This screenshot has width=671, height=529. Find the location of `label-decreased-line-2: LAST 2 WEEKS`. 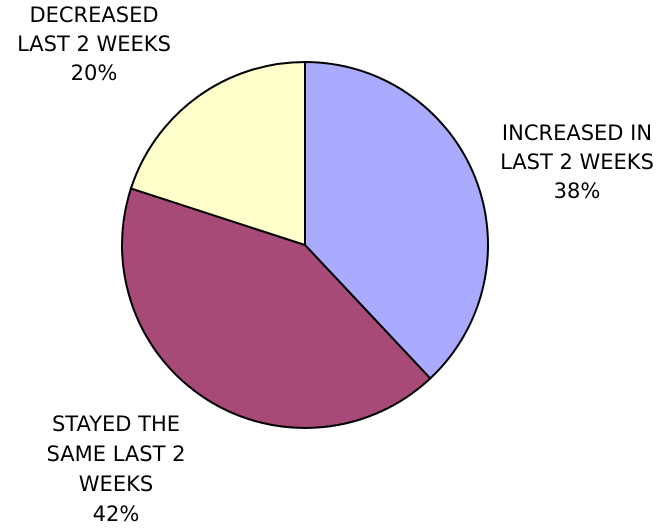

label-decreased-line-2: LAST 2 WEEKS is located at coordinates (94, 44).